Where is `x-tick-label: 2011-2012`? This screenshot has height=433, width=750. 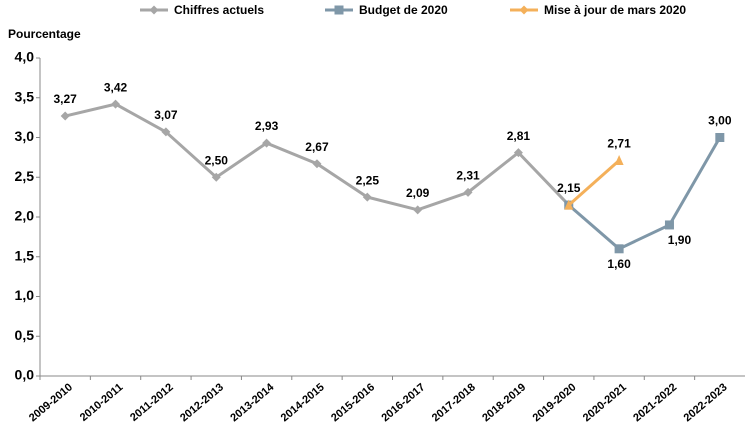 x-tick-label: 2011-2012 is located at coordinates (152, 402).